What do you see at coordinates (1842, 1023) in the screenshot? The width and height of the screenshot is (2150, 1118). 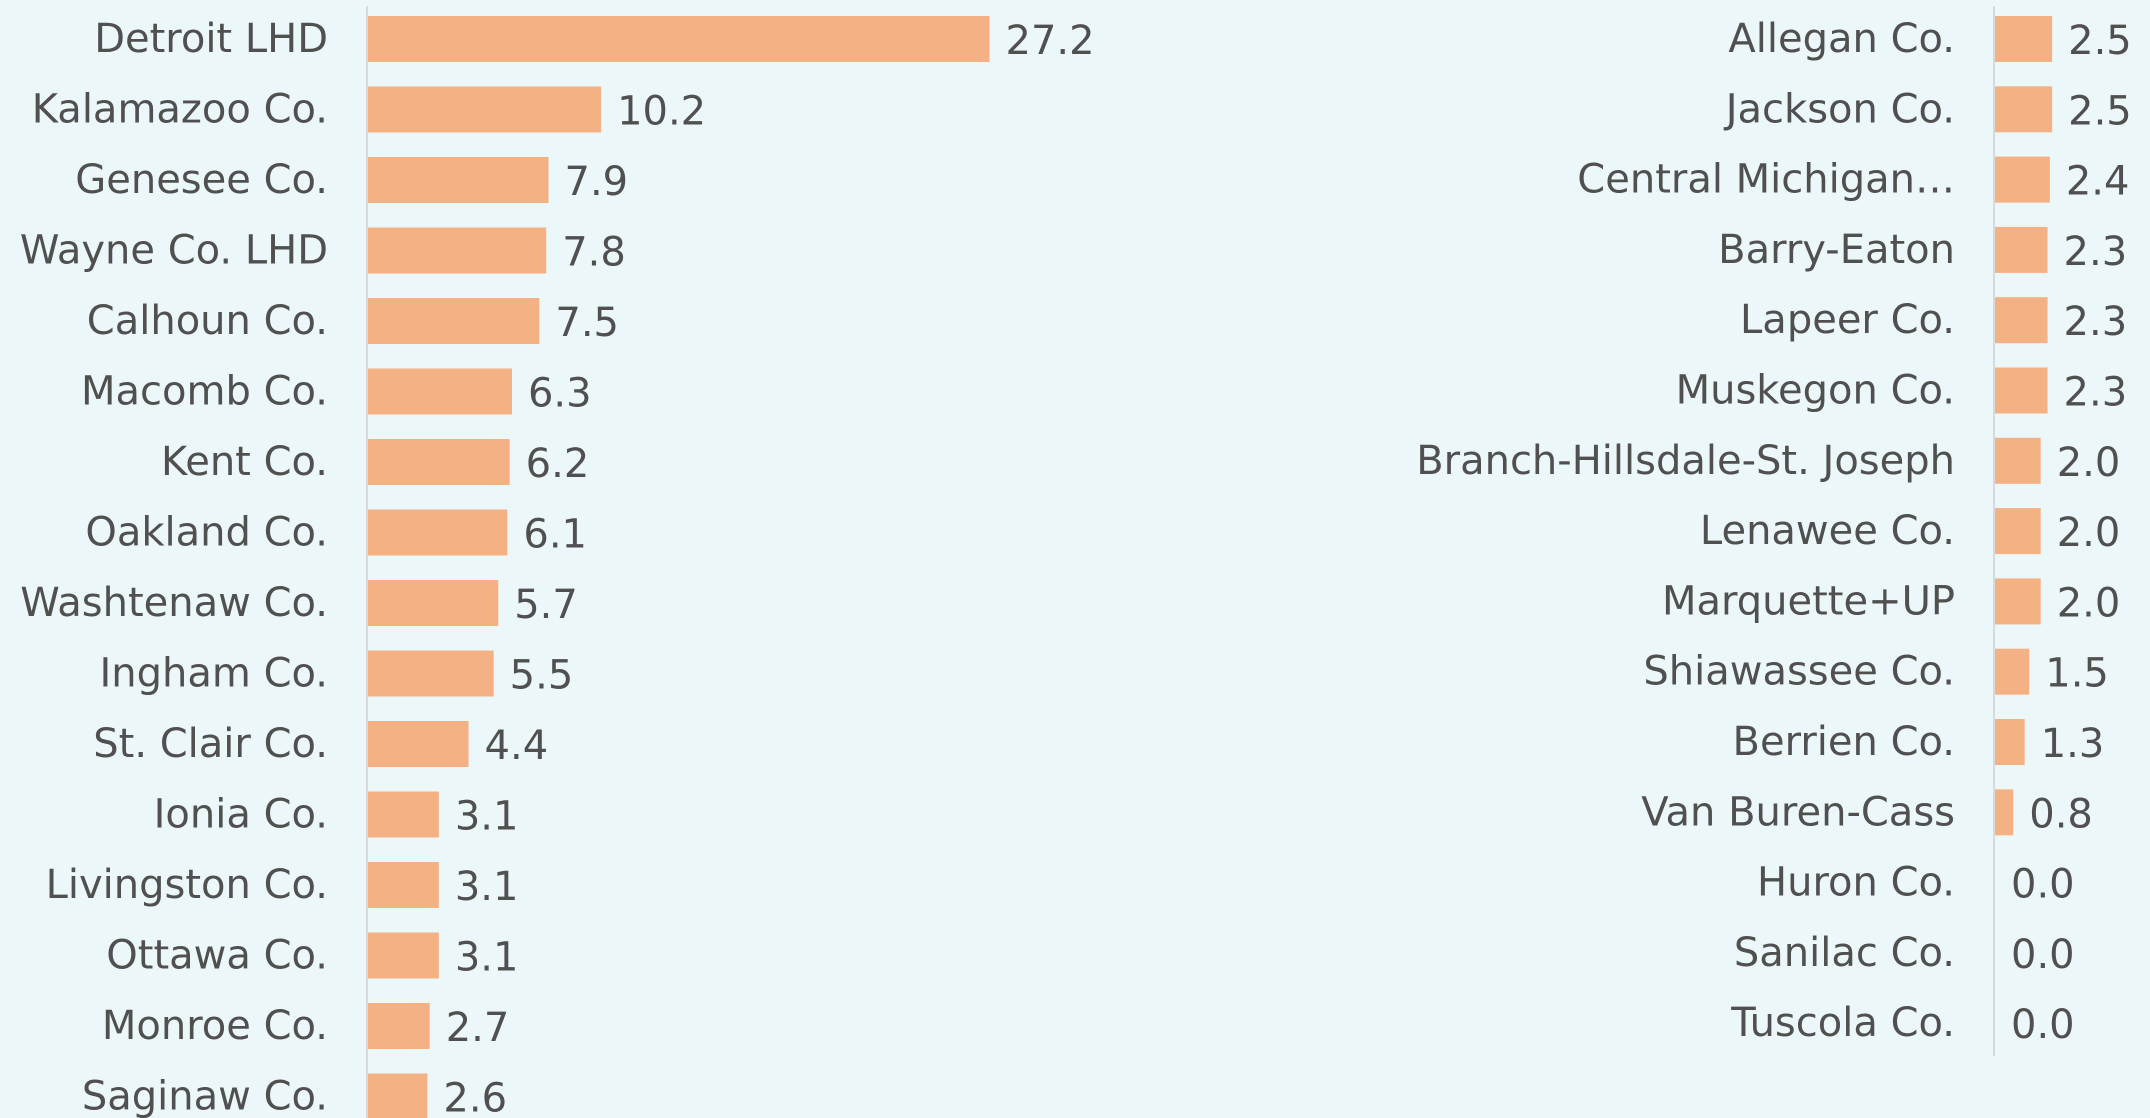 I see `category-label: Tuscola Co.` at bounding box center [1842, 1023].